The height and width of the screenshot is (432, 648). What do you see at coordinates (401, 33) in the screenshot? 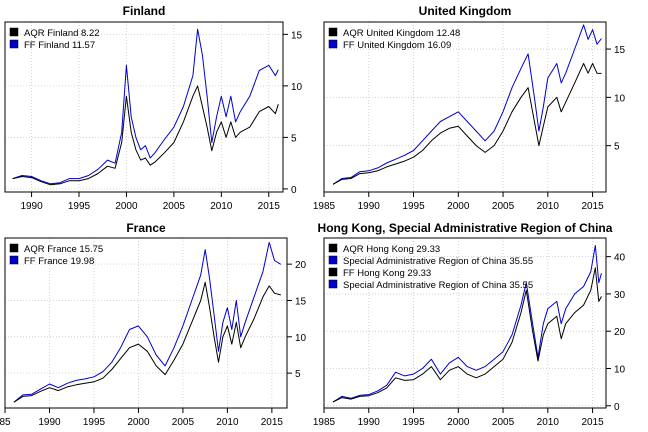
I see `legend-label: AQR United Kingdom 12.48` at bounding box center [401, 33].